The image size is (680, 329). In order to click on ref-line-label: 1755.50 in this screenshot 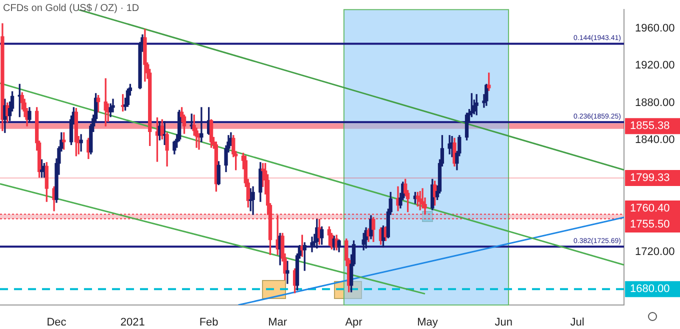, I will do `click(650, 224)`.